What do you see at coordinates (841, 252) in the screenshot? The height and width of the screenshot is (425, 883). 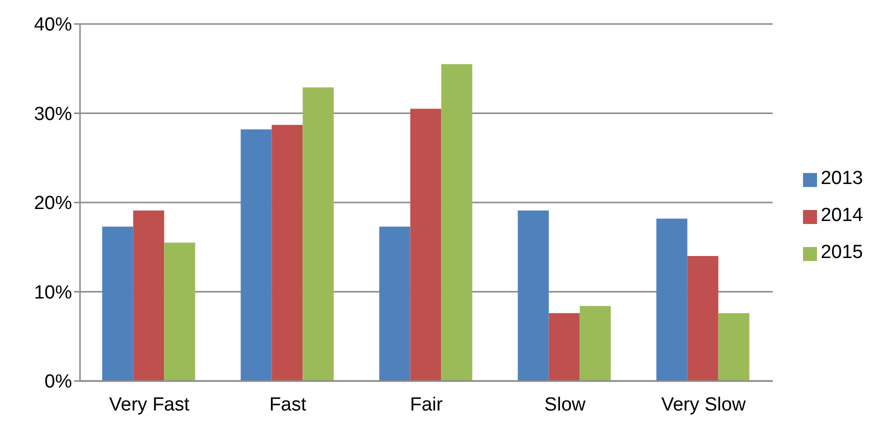 I see `legend-label: 2015` at bounding box center [841, 252].